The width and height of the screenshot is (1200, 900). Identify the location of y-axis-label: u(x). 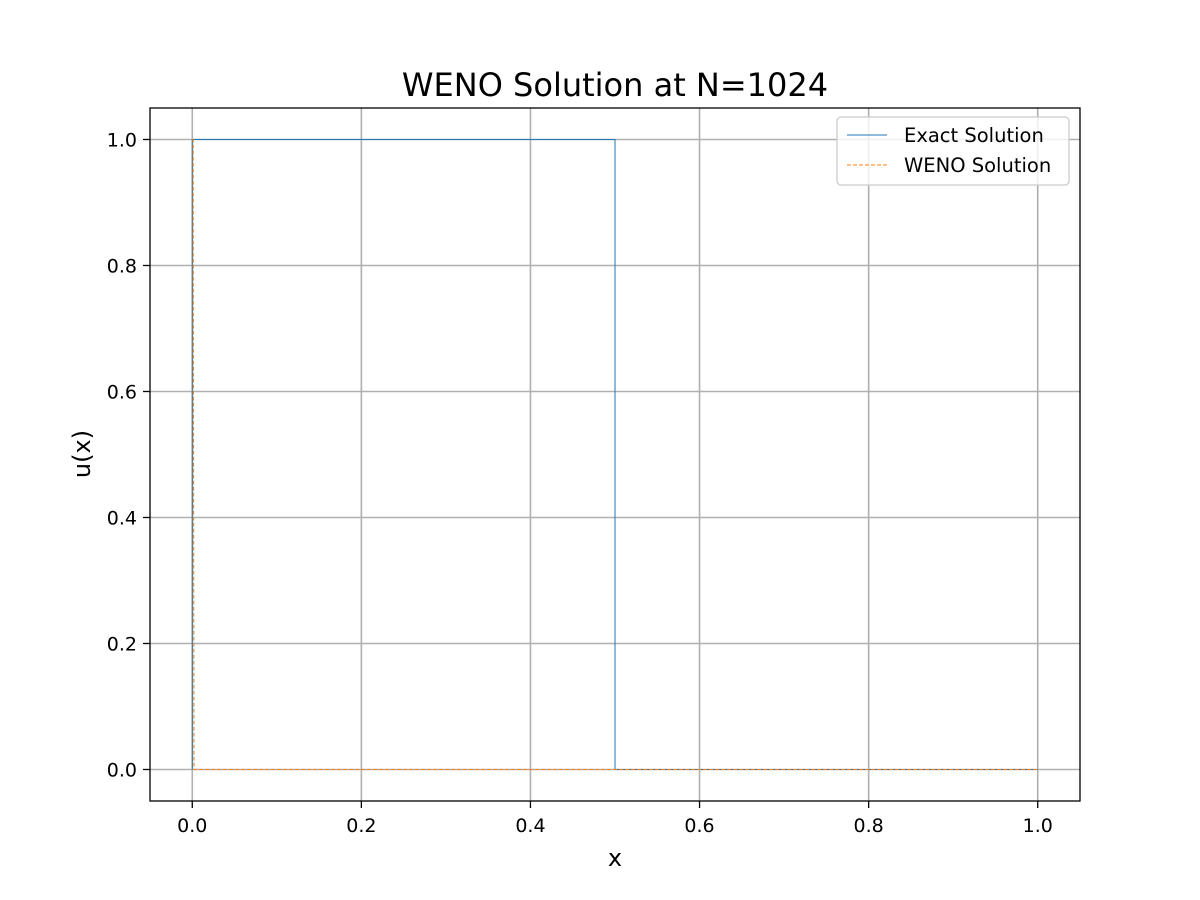
(82, 454).